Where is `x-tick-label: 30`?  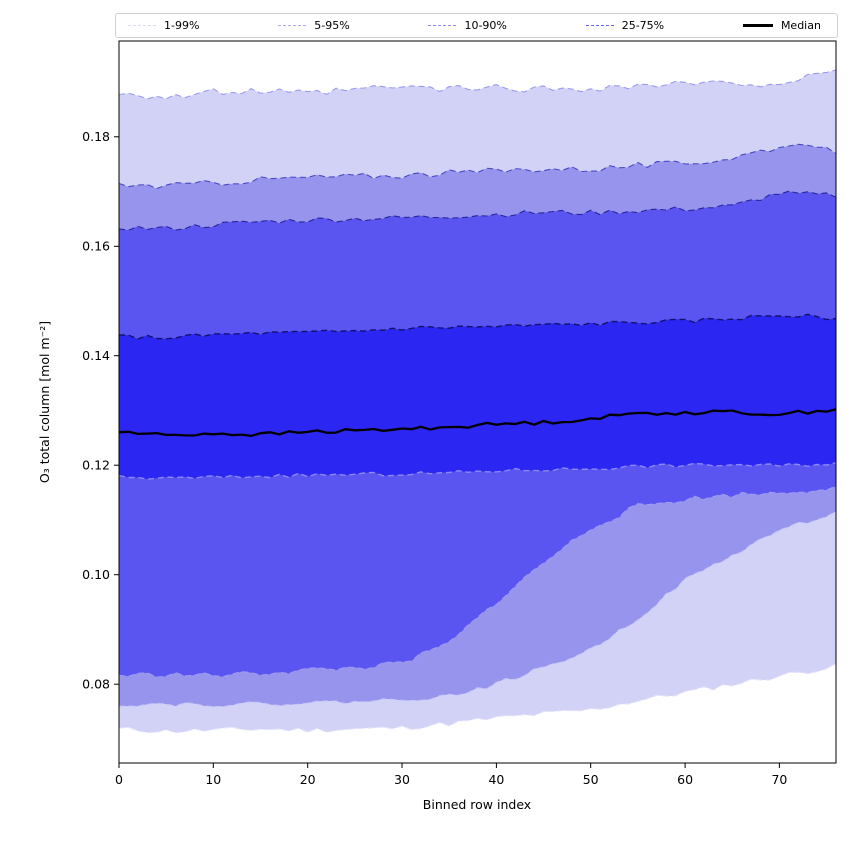
x-tick-label: 30 is located at coordinates (402, 779).